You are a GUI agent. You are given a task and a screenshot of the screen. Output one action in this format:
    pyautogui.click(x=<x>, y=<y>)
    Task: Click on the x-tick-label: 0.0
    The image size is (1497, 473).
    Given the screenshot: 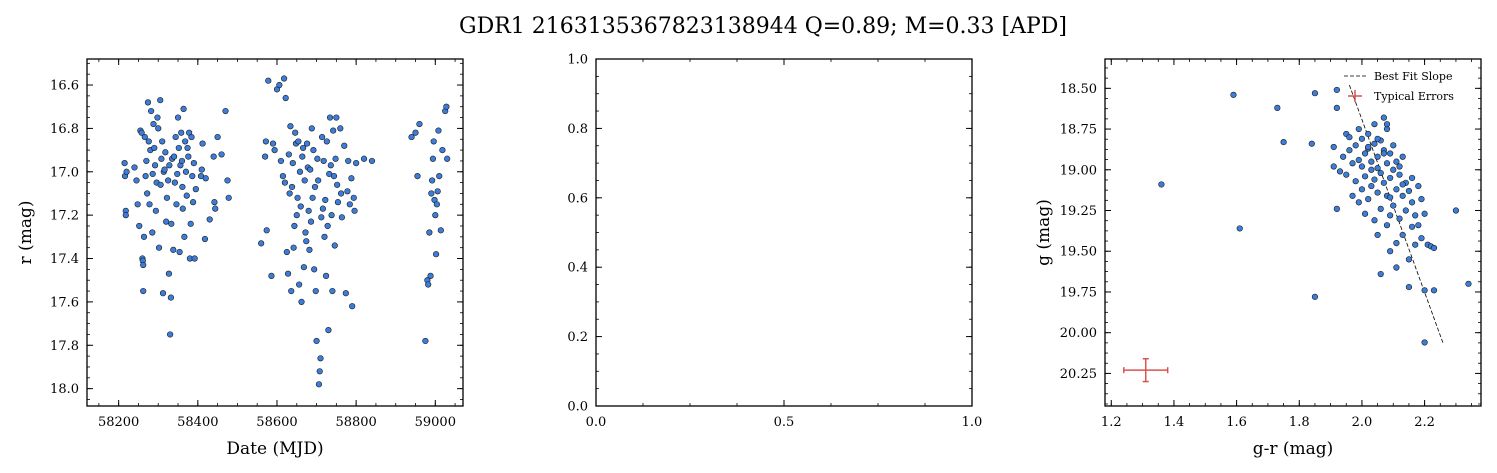 What is the action you would take?
    pyautogui.click(x=596, y=422)
    